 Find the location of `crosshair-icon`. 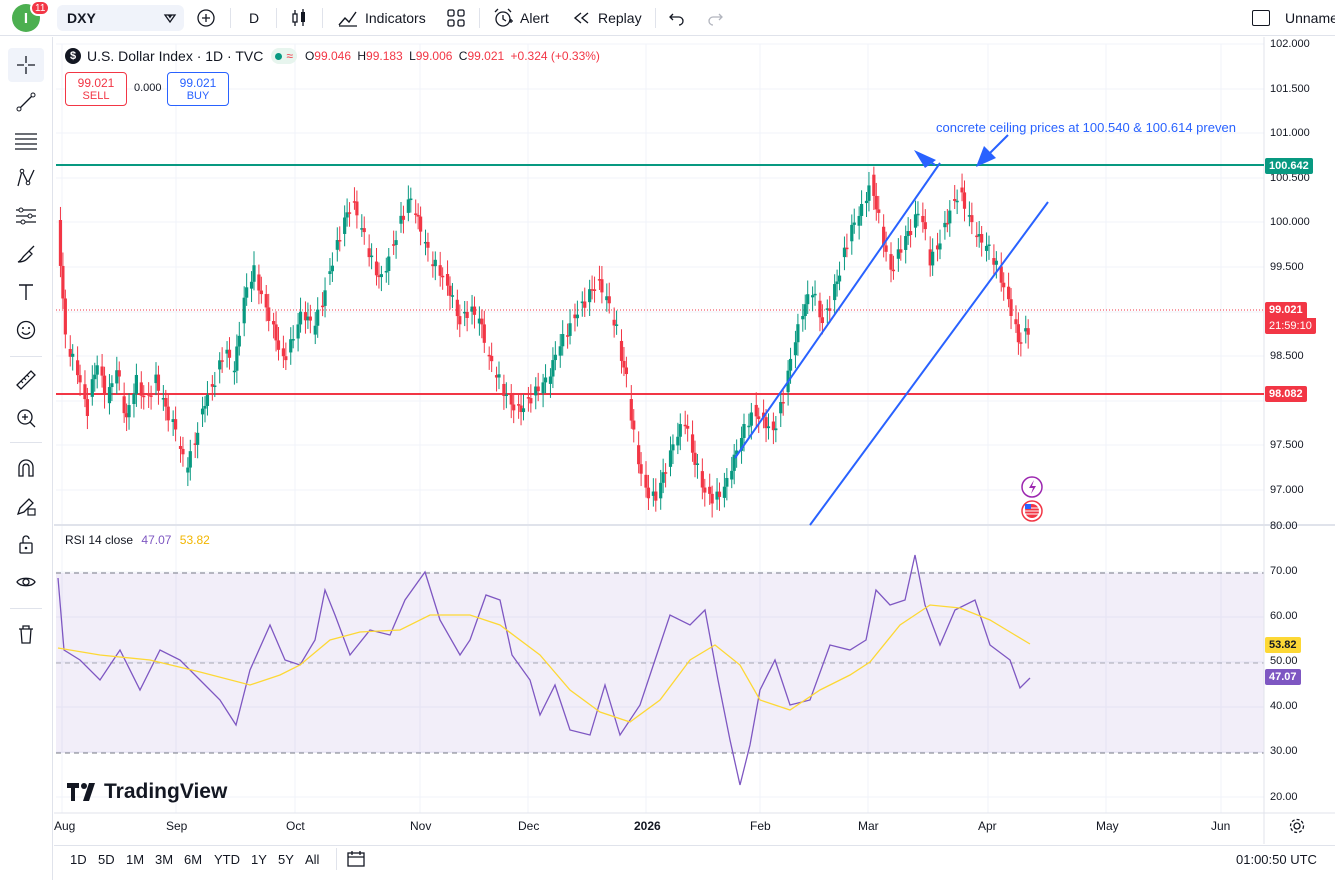

crosshair-icon is located at coordinates (26, 65).